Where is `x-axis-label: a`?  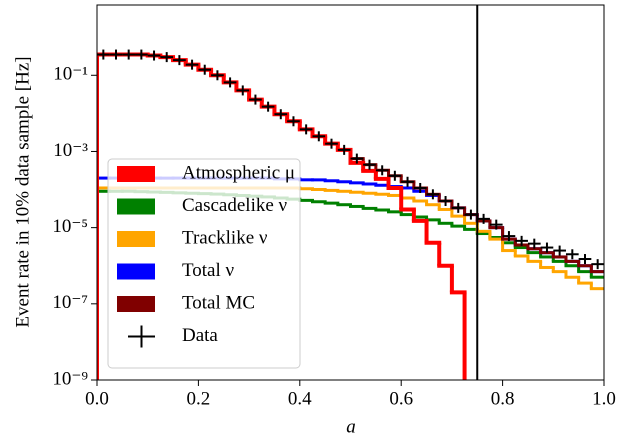
x-axis-label: a is located at coordinates (351, 426).